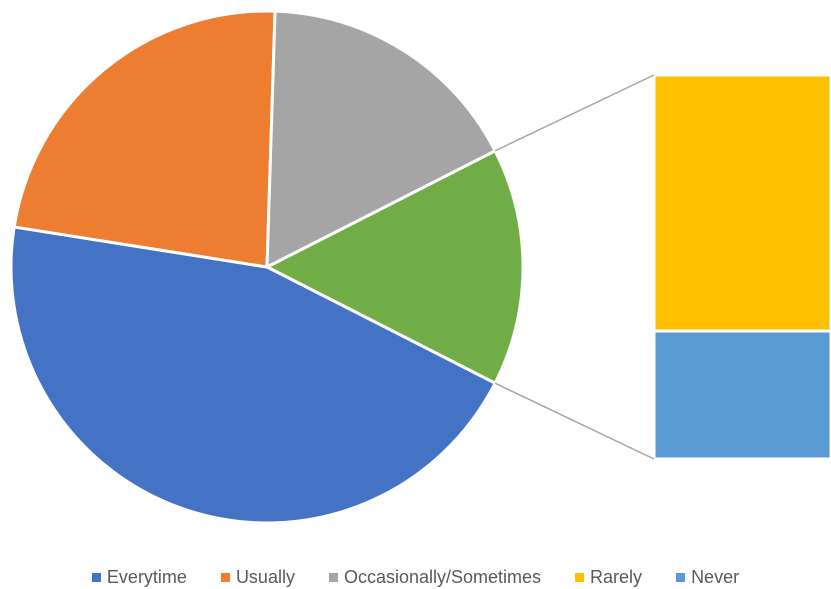 The height and width of the screenshot is (589, 831). I want to click on connector-lines, so click(574, 267).